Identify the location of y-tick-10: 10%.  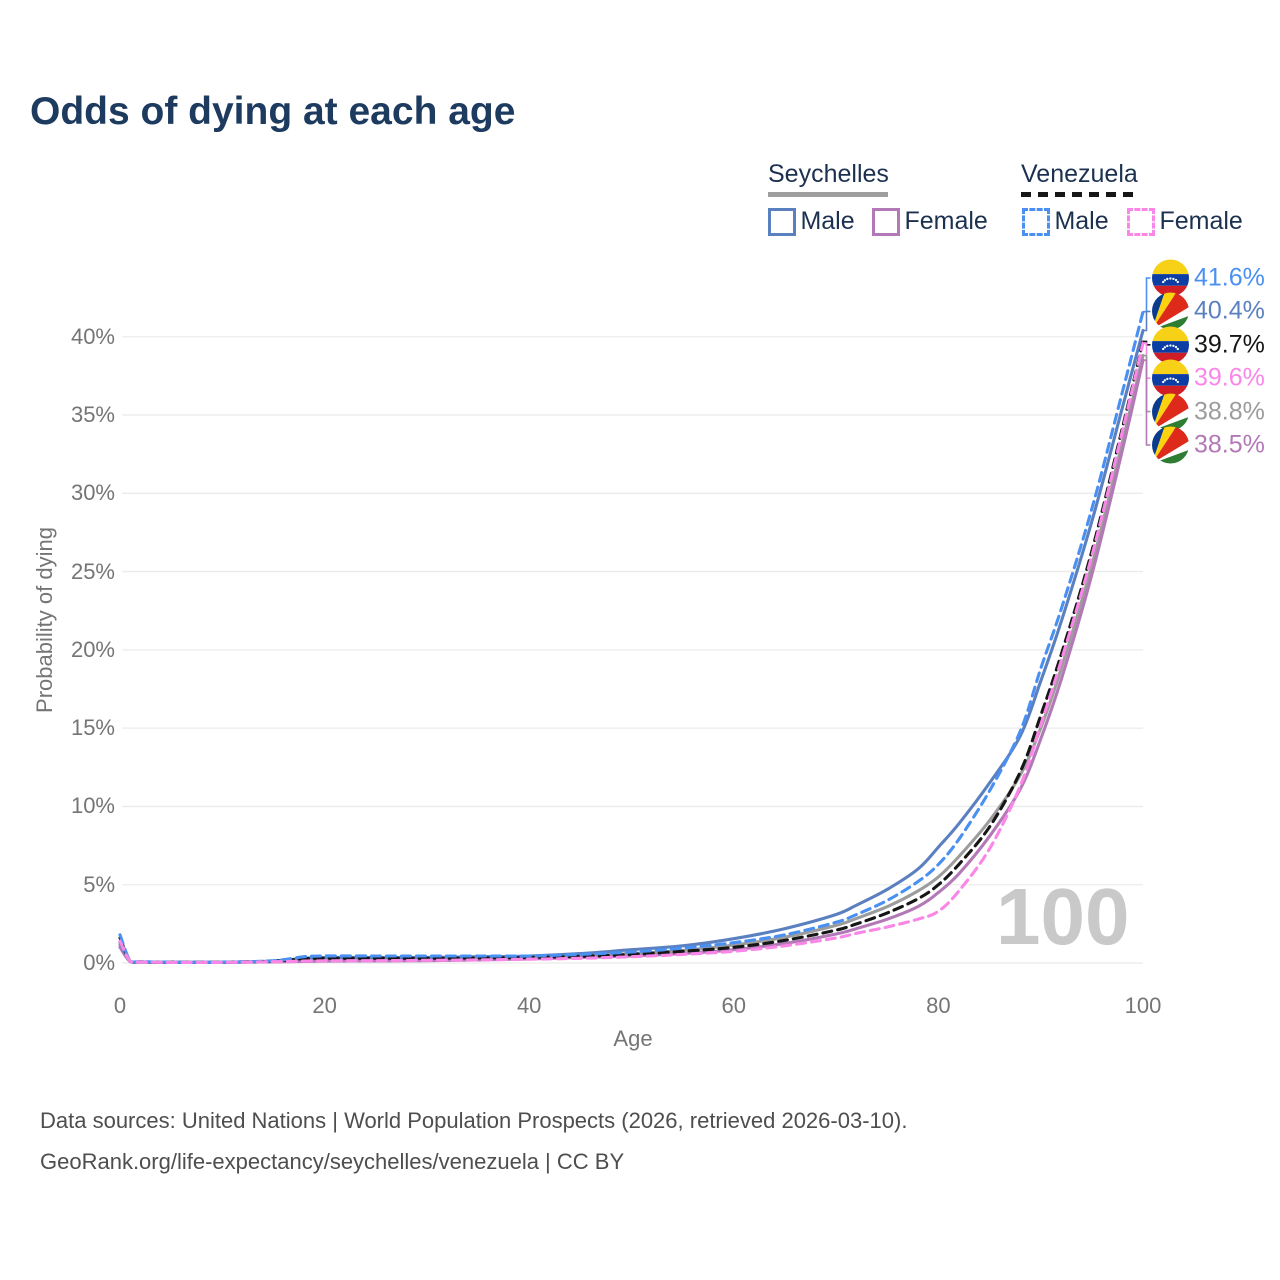
(92, 806).